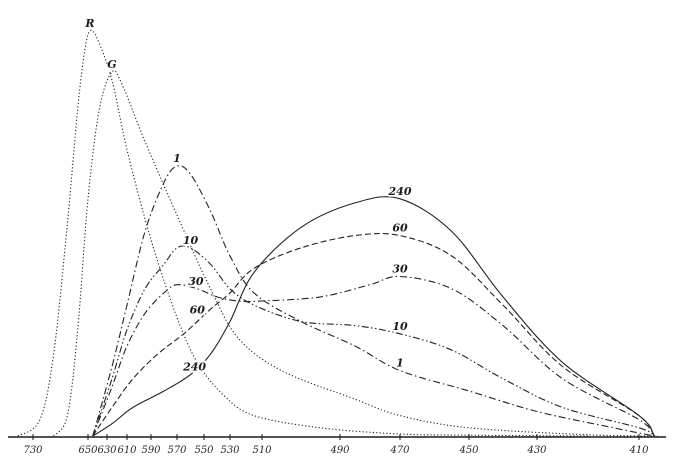  Describe the element at coordinates (339, 450) in the screenshot. I see `x-tick-label: 490` at that location.